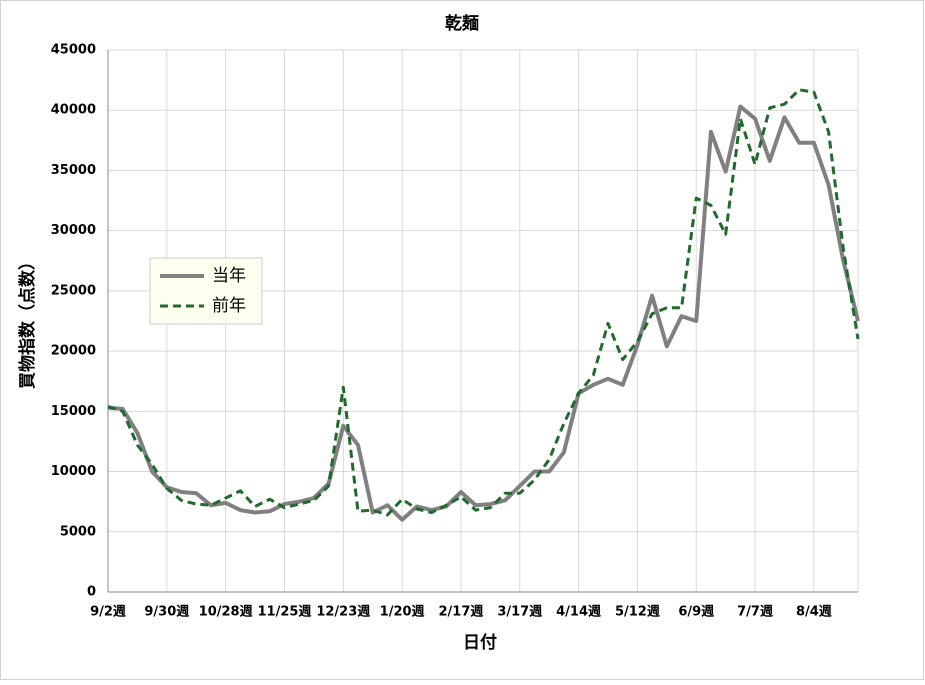 This screenshot has height=685, width=925. Describe the element at coordinates (73, 50) in the screenshot. I see `y-tick-label: 45000` at that location.